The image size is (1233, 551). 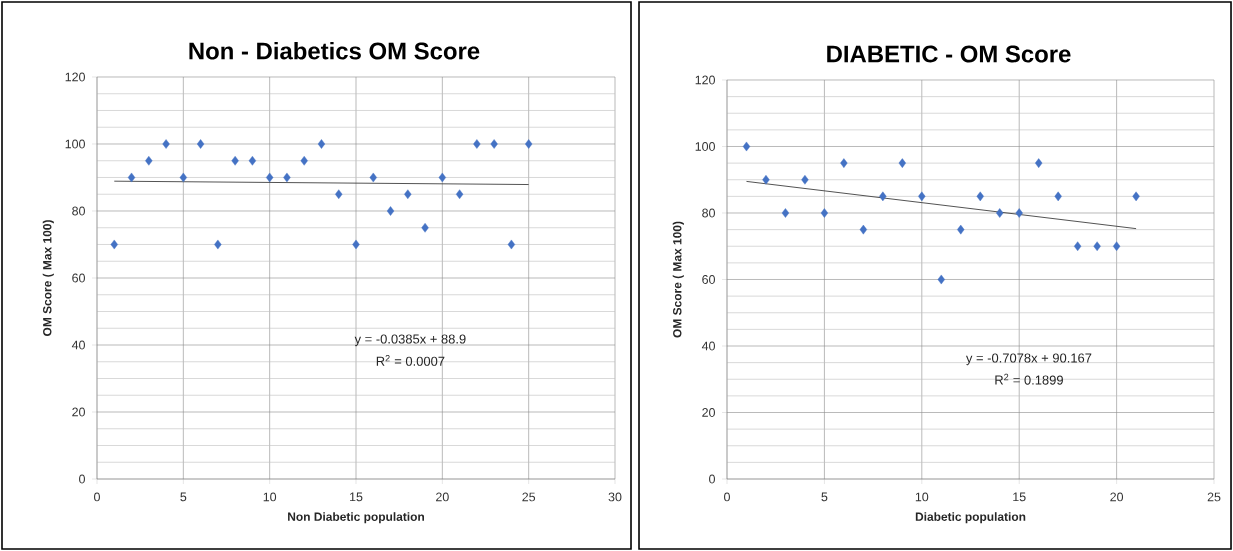 I want to click on chart-title: Non - Diabetics OM Score, so click(x=334, y=50).